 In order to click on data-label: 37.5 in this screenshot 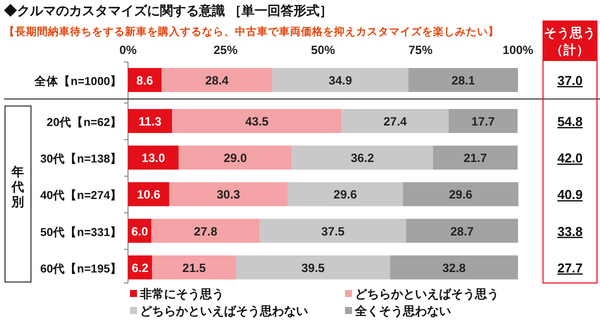, I will do `click(333, 231)`.